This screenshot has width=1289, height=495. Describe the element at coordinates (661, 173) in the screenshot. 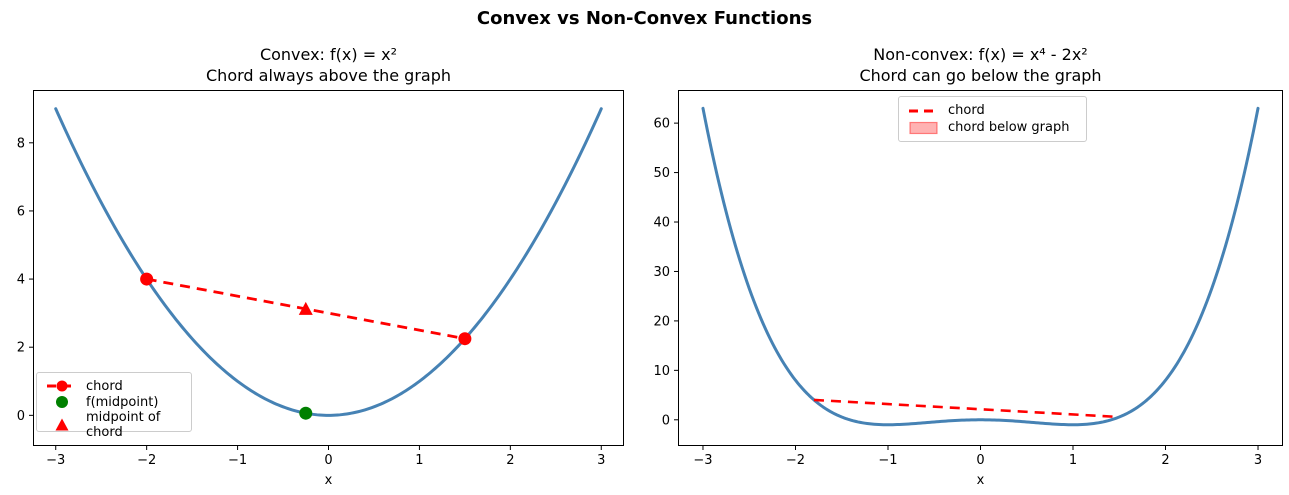

I see `y-tick-label: 50` at that location.